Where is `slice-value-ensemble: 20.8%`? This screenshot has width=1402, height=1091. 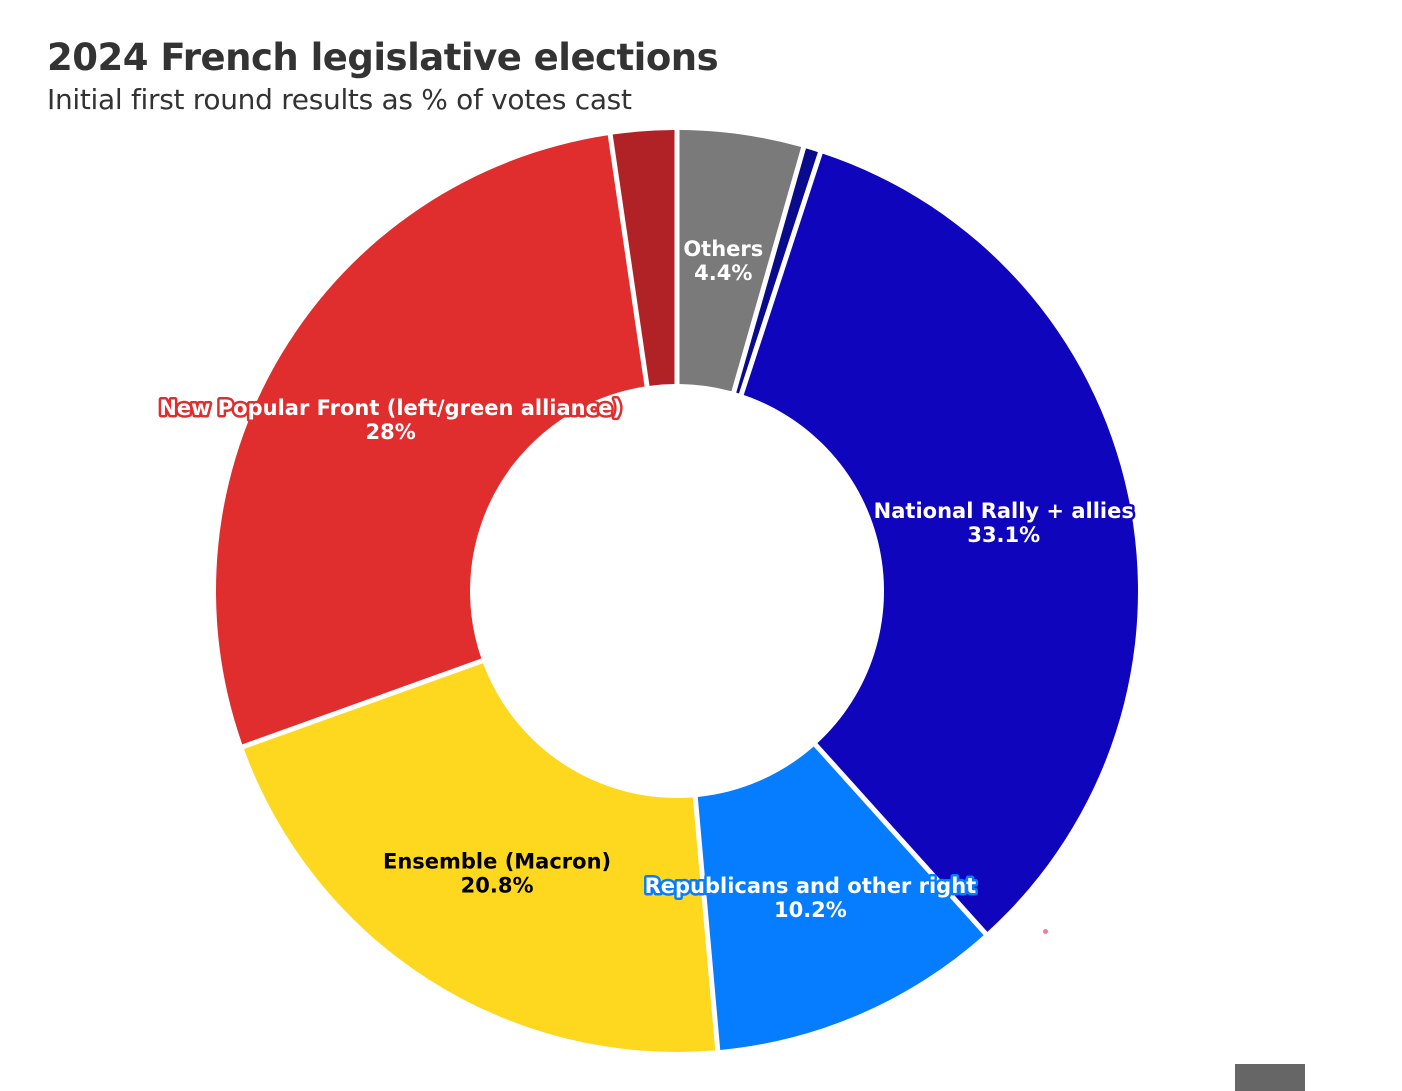 slice-value-ensemble: 20.8% is located at coordinates (497, 885).